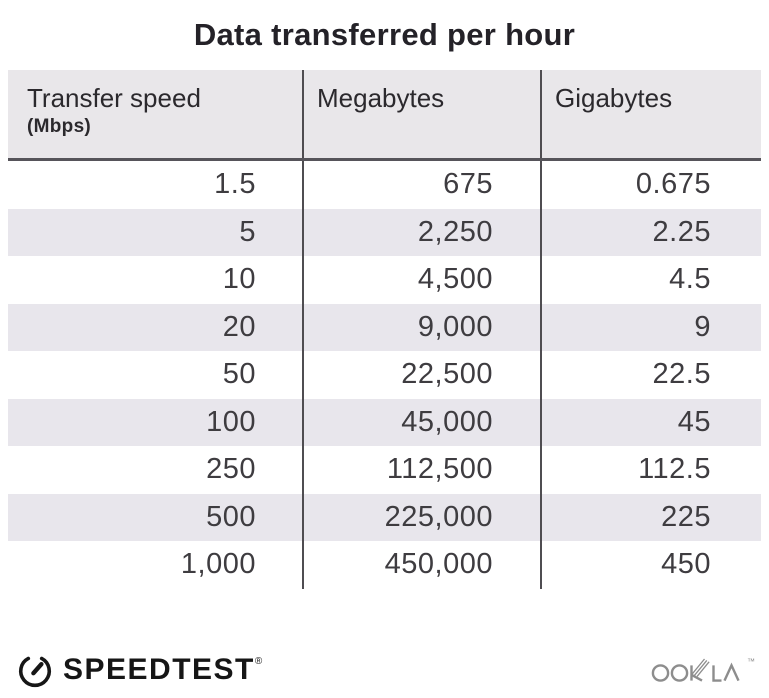  I want to click on table-cell: 112.5, so click(650, 470).